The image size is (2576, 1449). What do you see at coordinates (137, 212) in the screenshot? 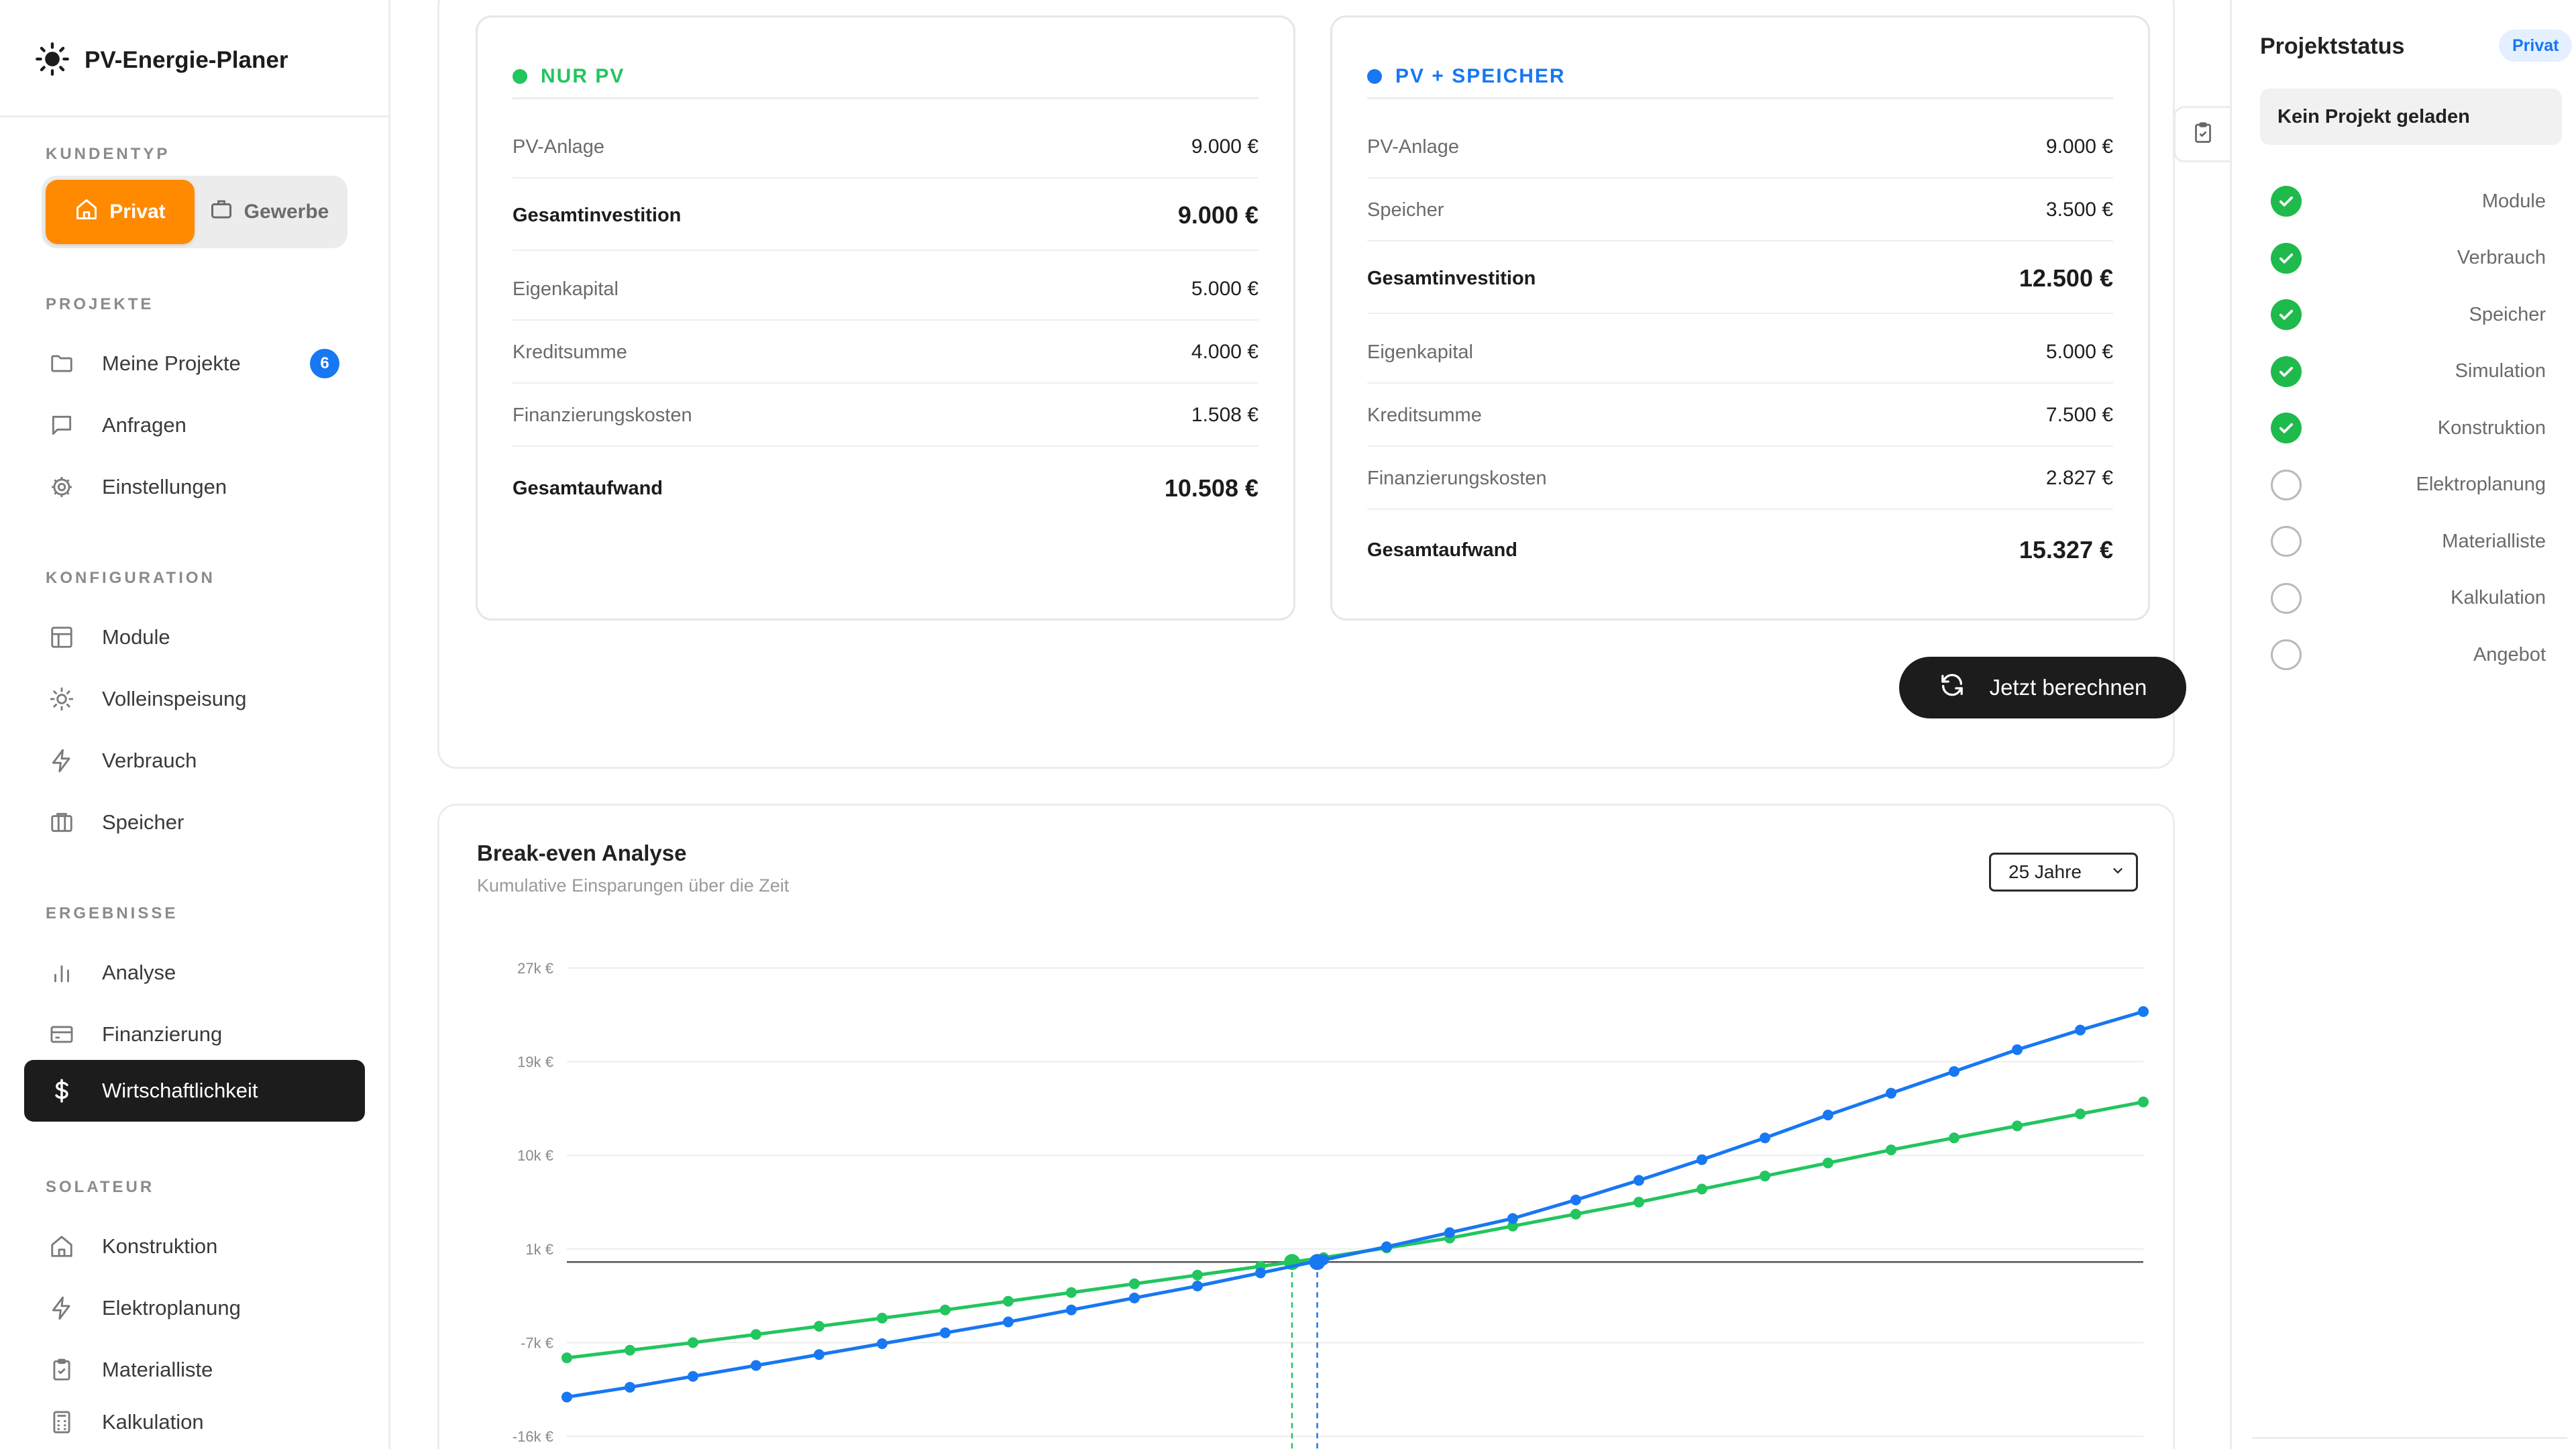
I see `kundentyp-privat-label: Privat` at bounding box center [137, 212].